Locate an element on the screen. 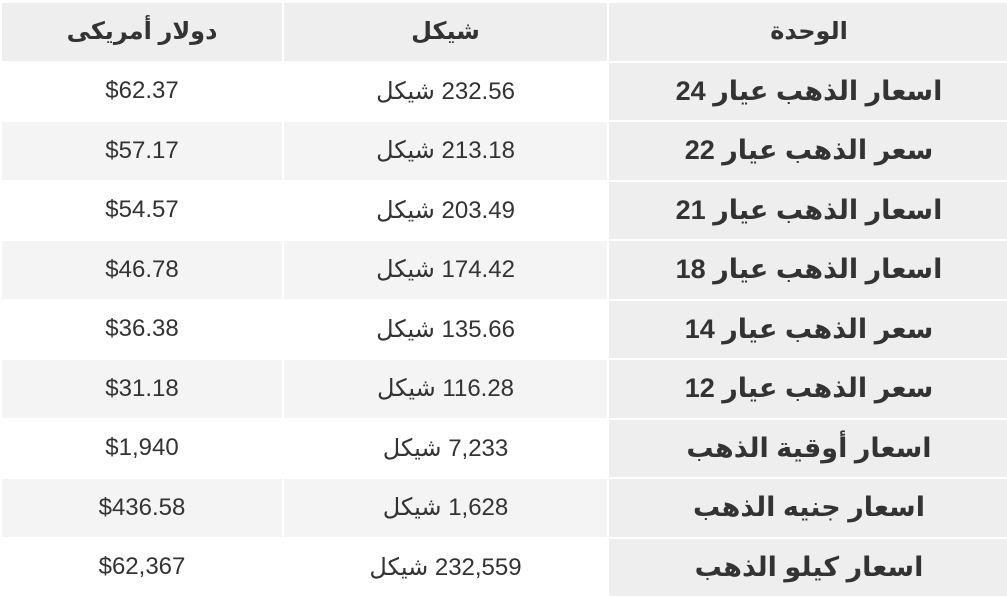 This screenshot has width=1007, height=598. usd-cell: $62,367 is located at coordinates (142, 567).